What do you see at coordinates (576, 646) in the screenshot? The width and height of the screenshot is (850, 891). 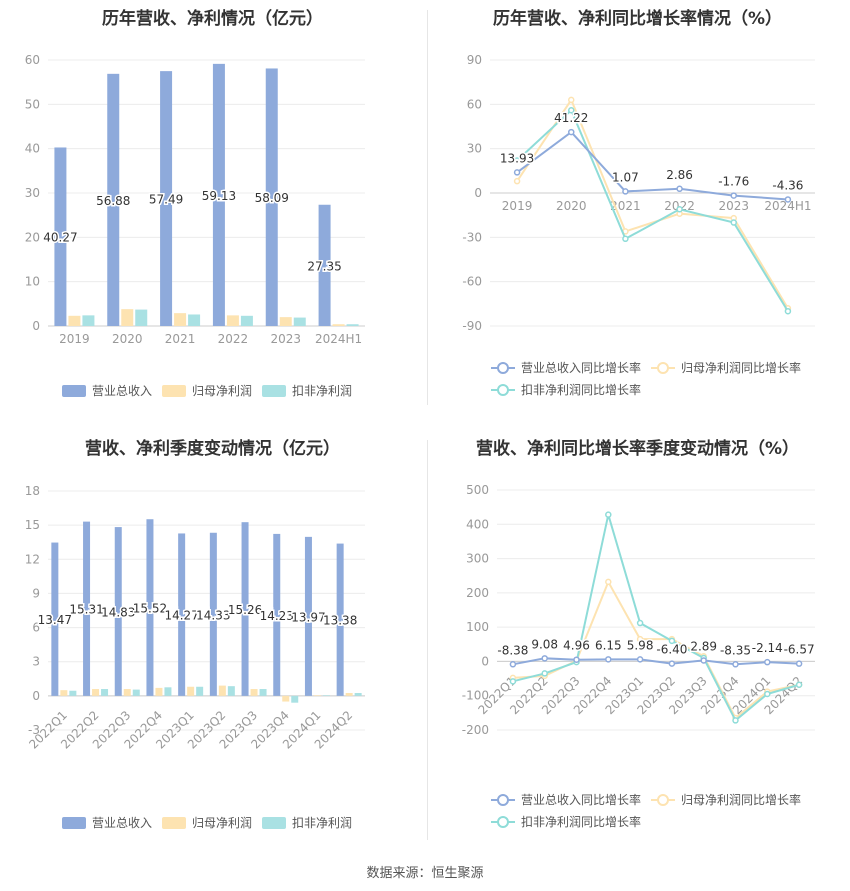 I see `data-label: 4.96` at bounding box center [576, 646].